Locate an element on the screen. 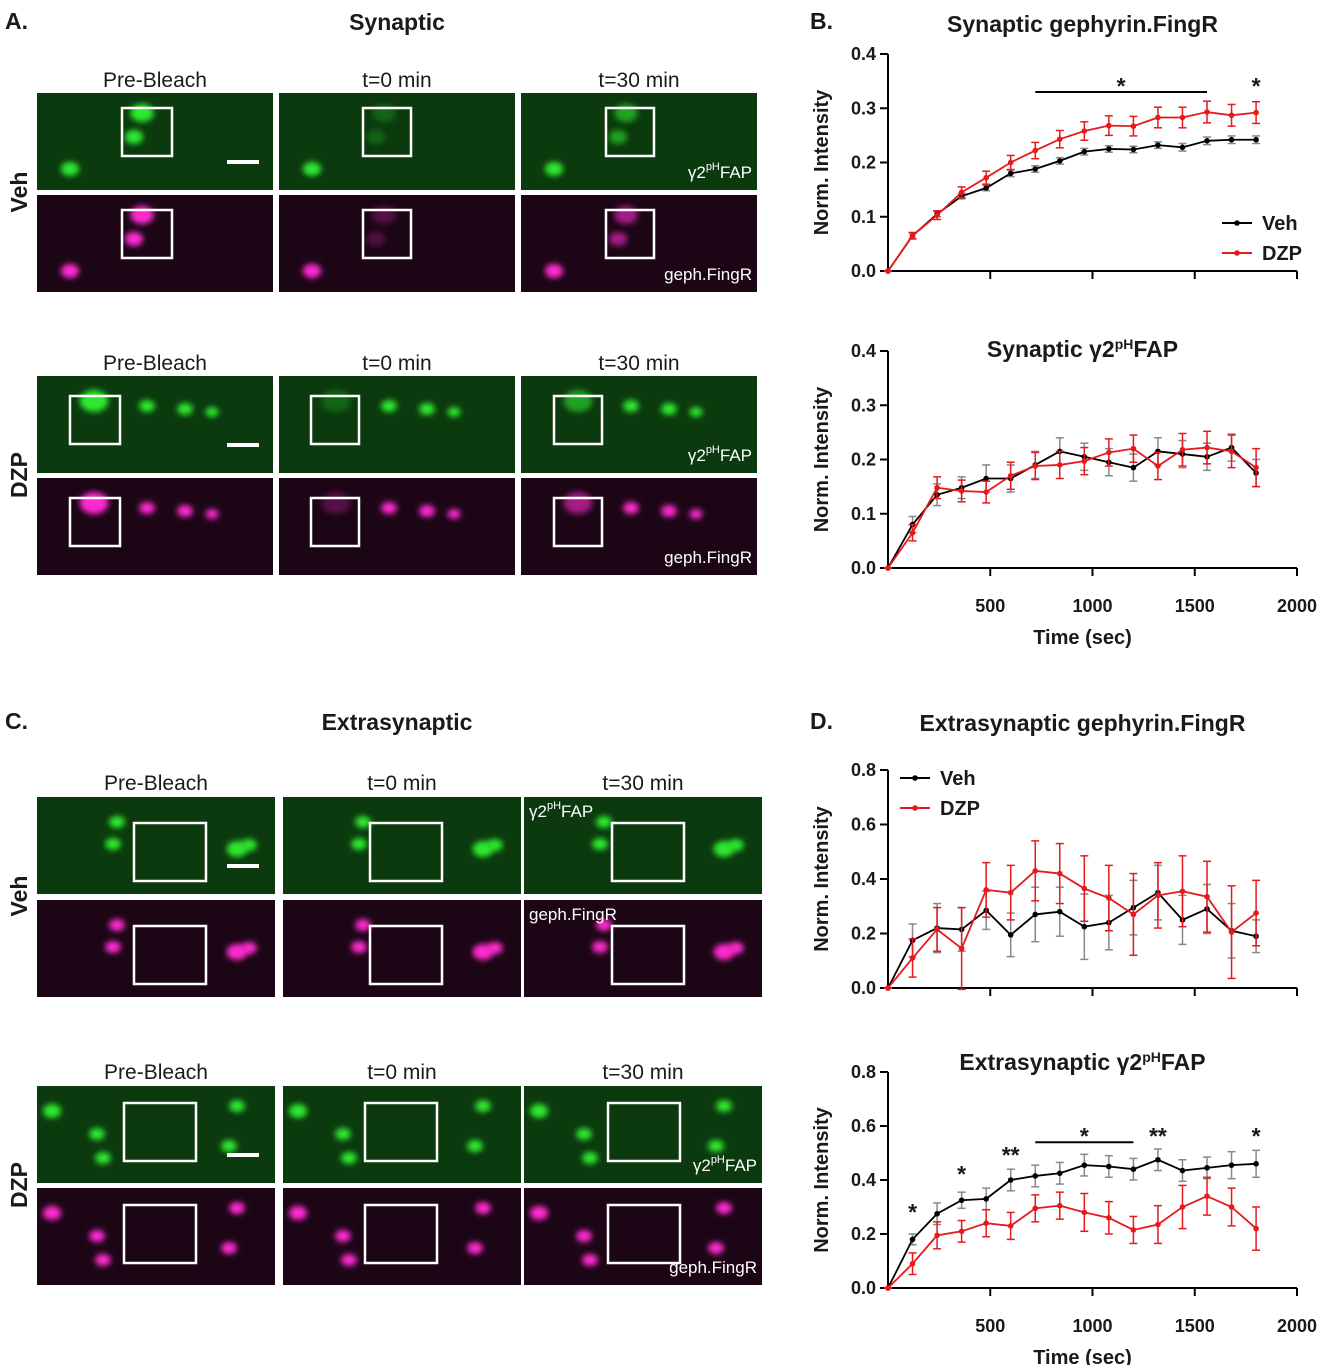  x-tick-label: 1000 is located at coordinates (1092, 1326).